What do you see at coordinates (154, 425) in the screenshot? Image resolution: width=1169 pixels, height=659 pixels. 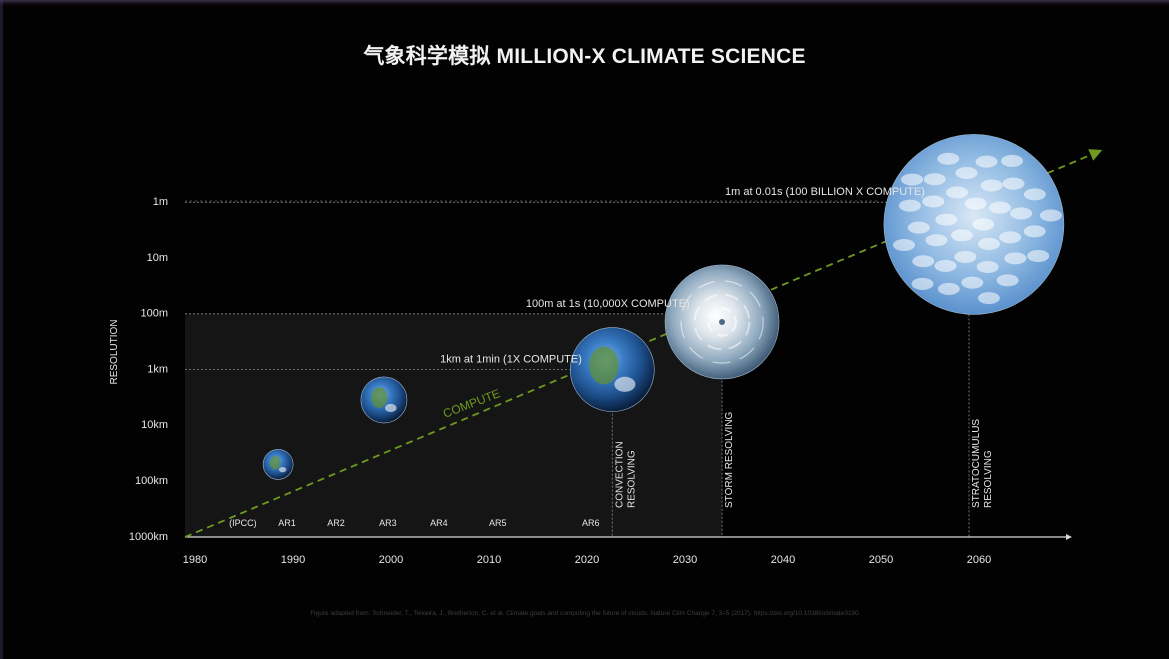 I see `y-tick-label: 10km` at bounding box center [154, 425].